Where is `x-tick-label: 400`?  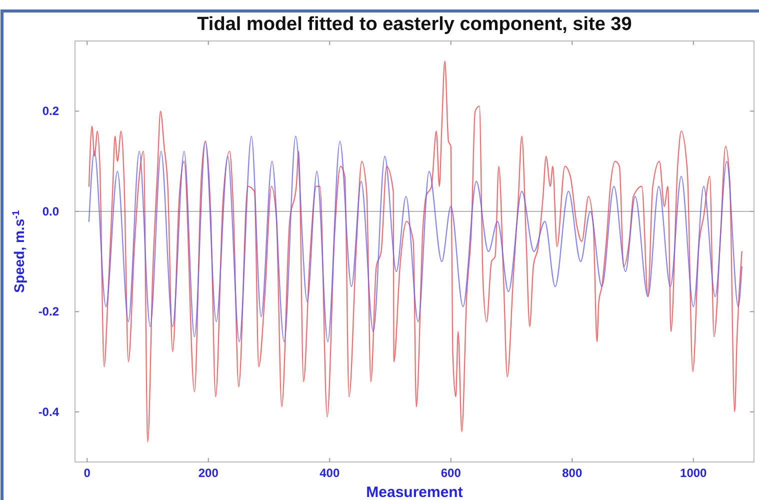 x-tick-label: 400 is located at coordinates (330, 473).